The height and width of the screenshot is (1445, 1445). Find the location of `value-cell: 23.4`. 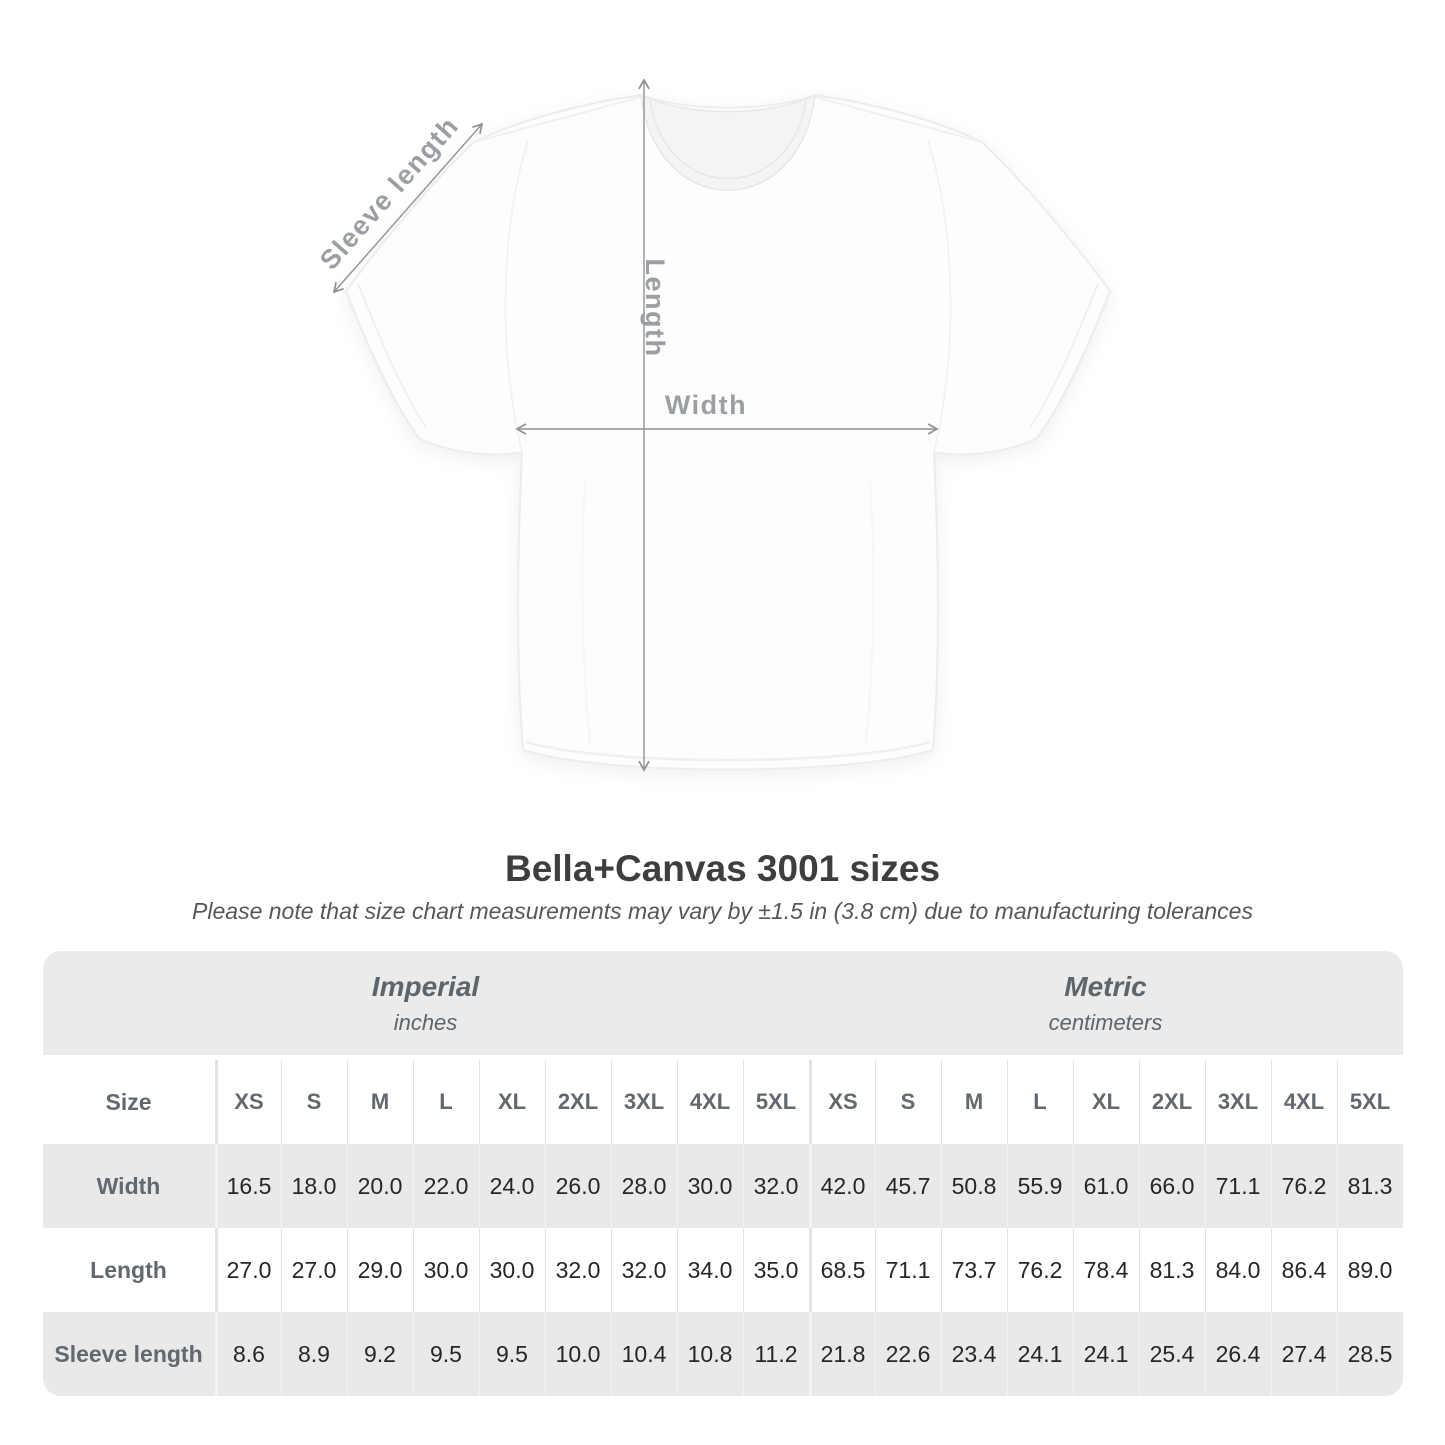

value-cell: 23.4 is located at coordinates (973, 1354).